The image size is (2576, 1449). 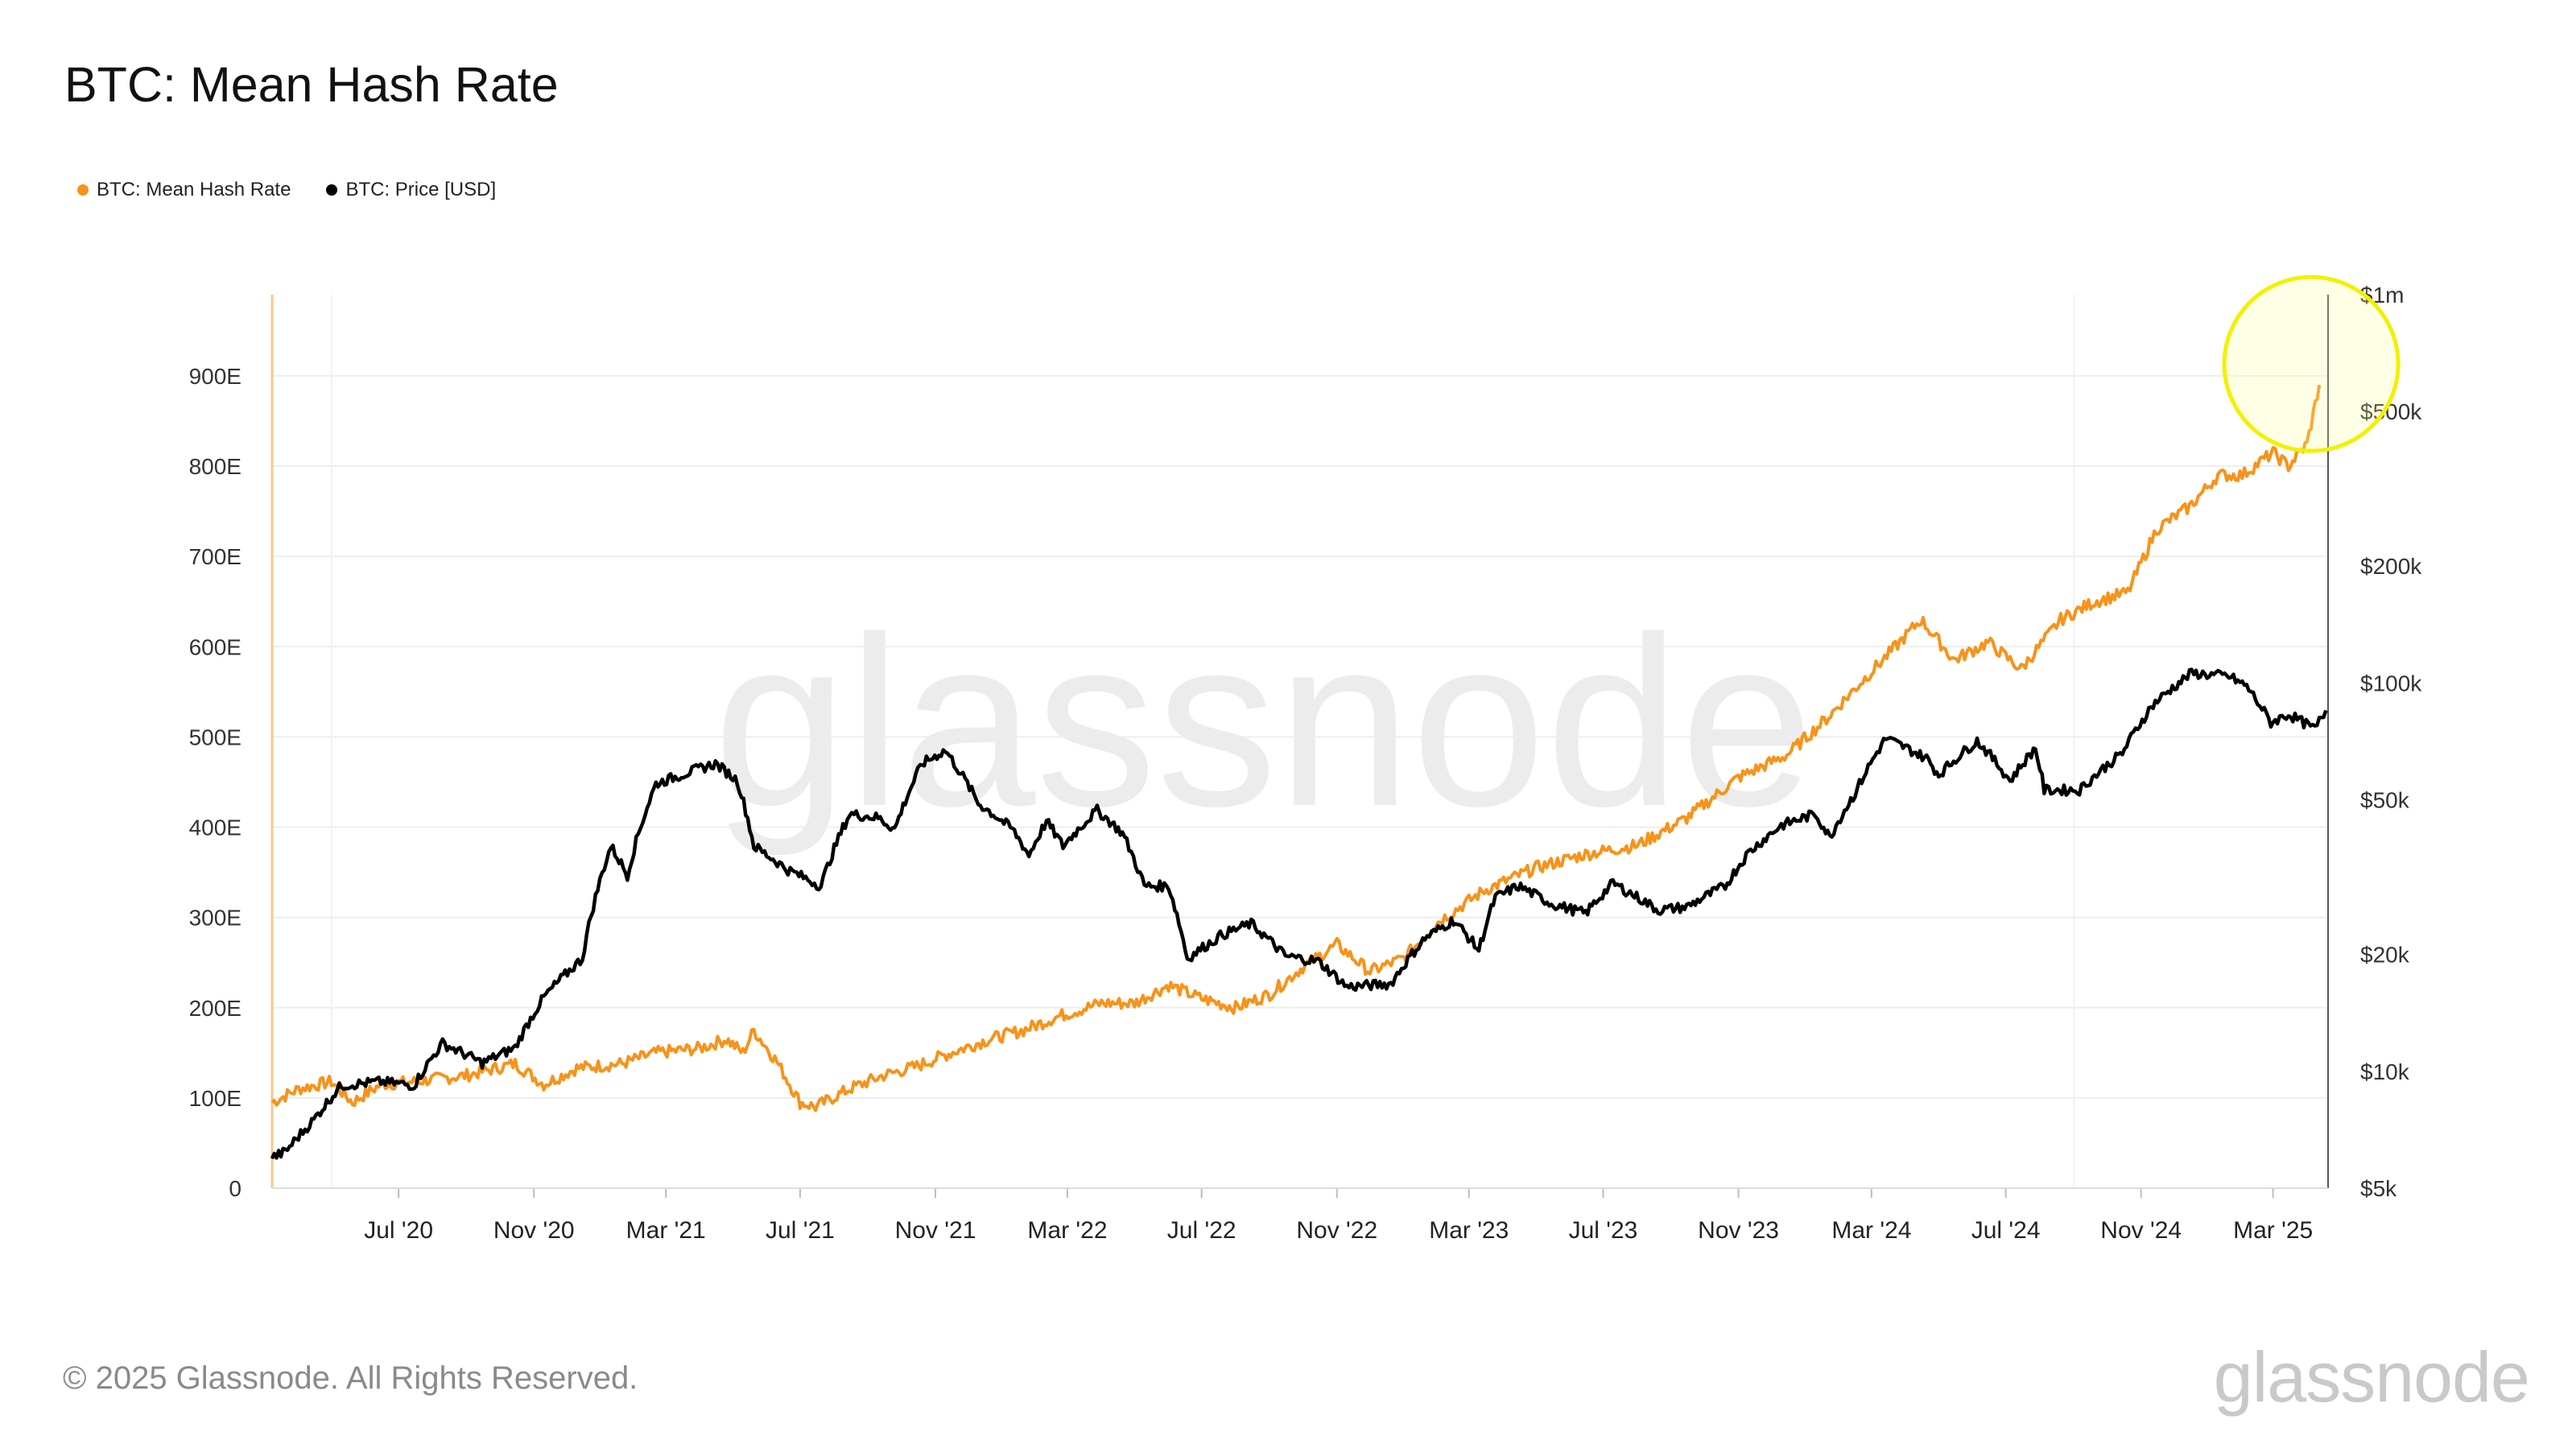 I want to click on legend-label-hash-rate: BTC: Mean Hash Rate, so click(x=194, y=189).